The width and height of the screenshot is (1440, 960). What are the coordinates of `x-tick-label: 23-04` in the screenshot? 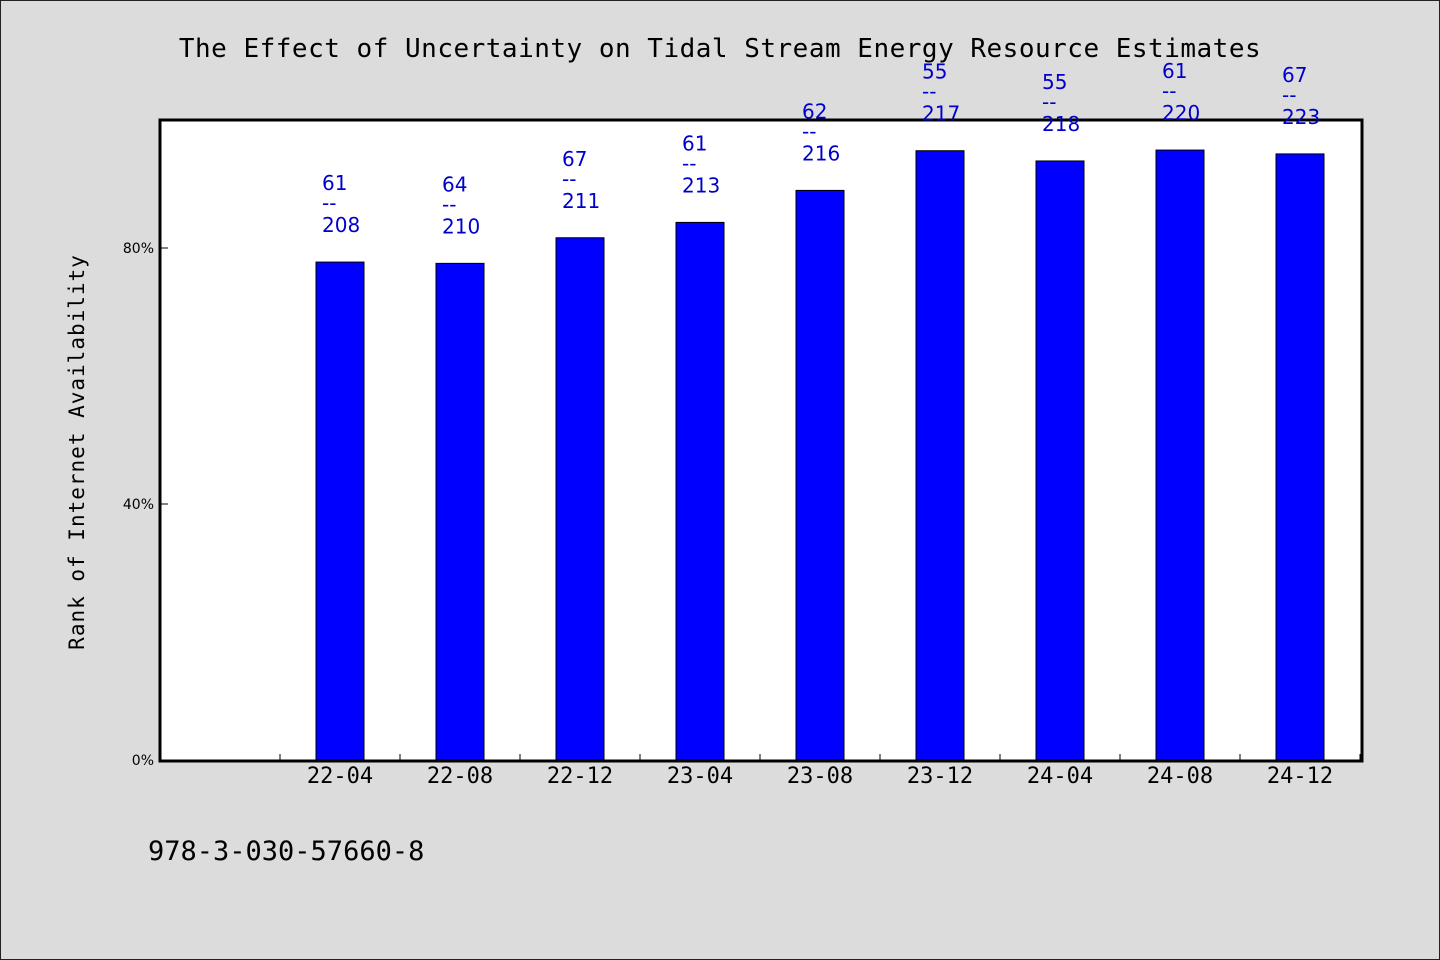 It's located at (700, 776).